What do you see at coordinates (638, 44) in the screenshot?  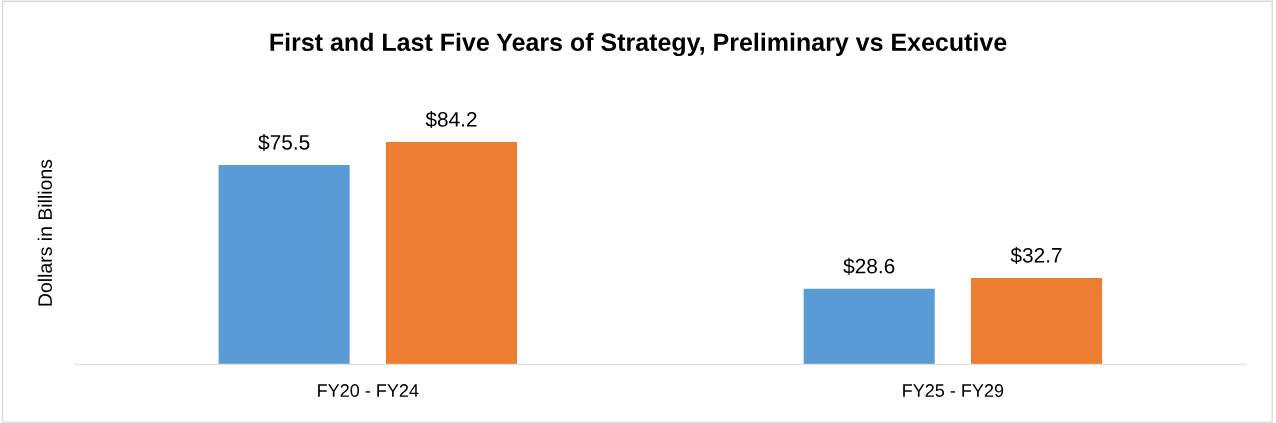 I see `chart-title: First and Last Five Years of Strategy, Preliminary vs Executive` at bounding box center [638, 44].